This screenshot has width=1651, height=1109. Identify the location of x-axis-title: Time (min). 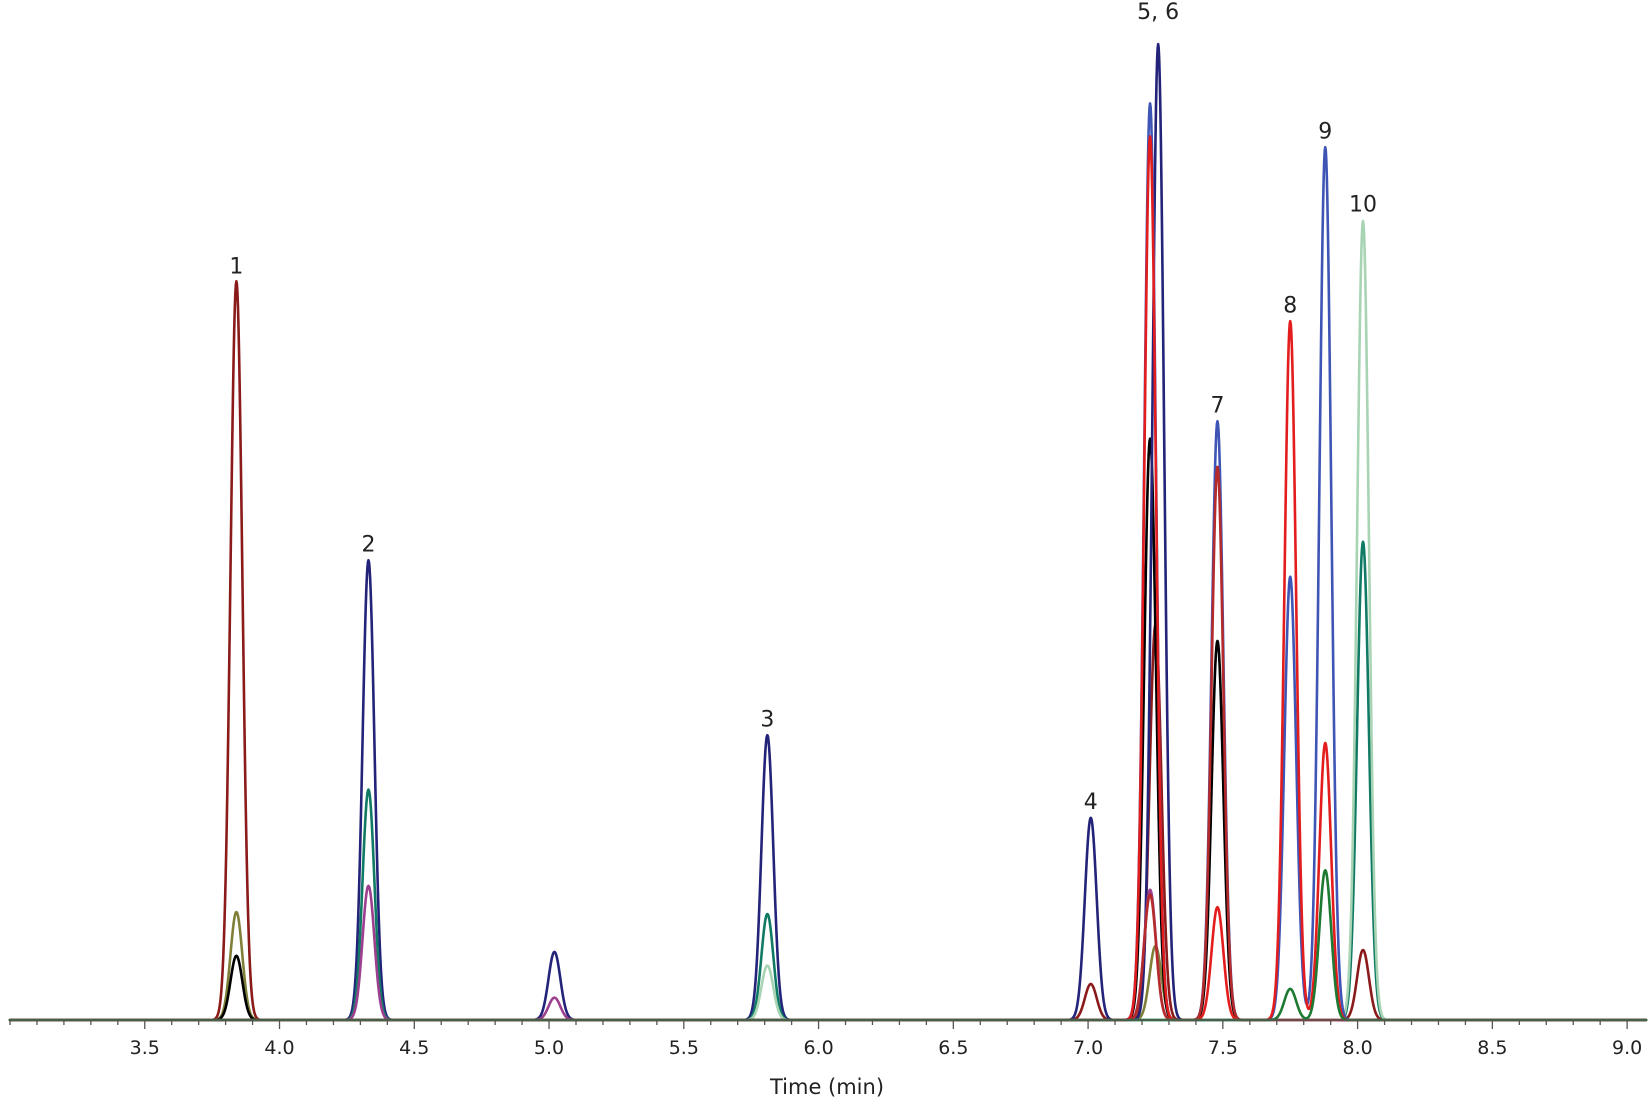
(826, 1087).